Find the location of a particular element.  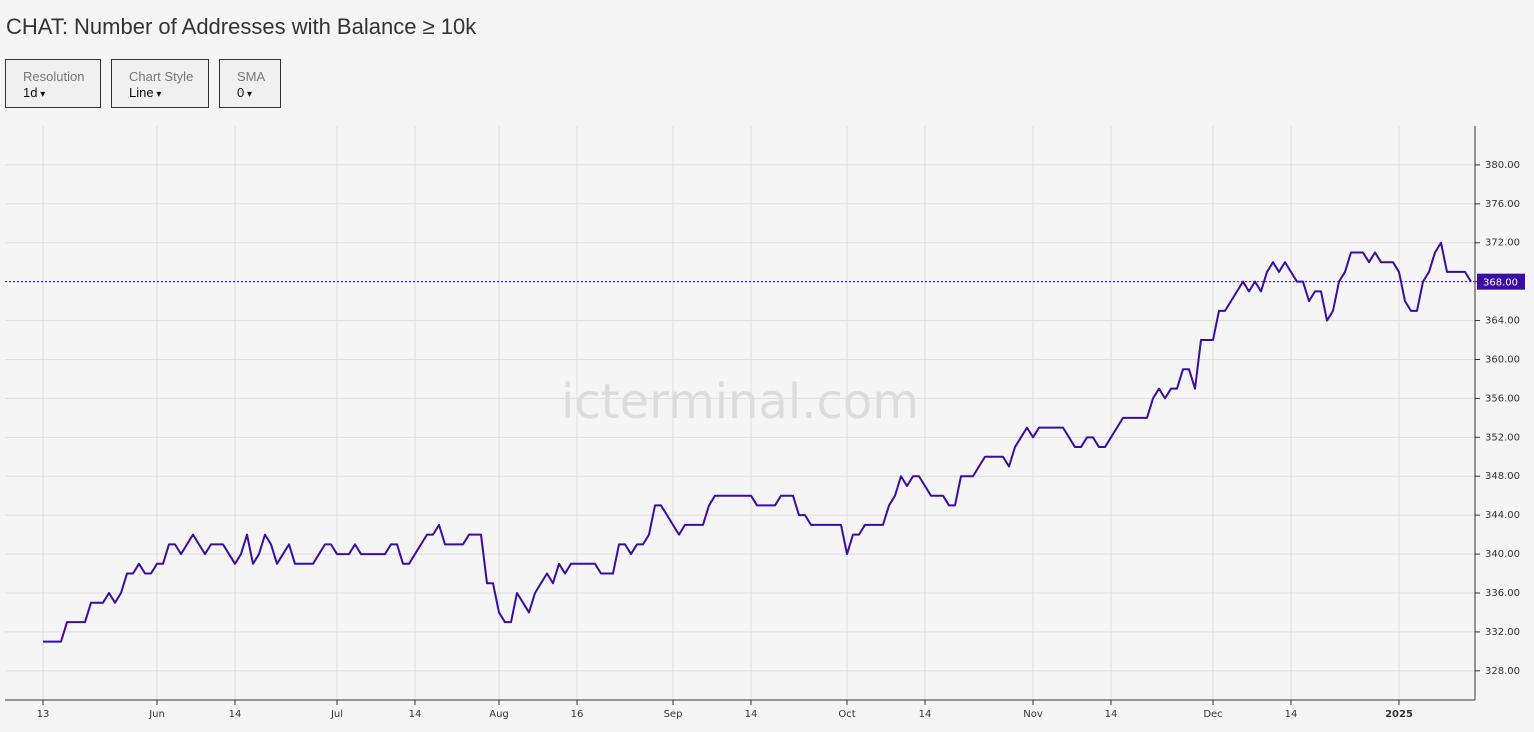

resolution-select: Resolution 1d is located at coordinates (53, 83).